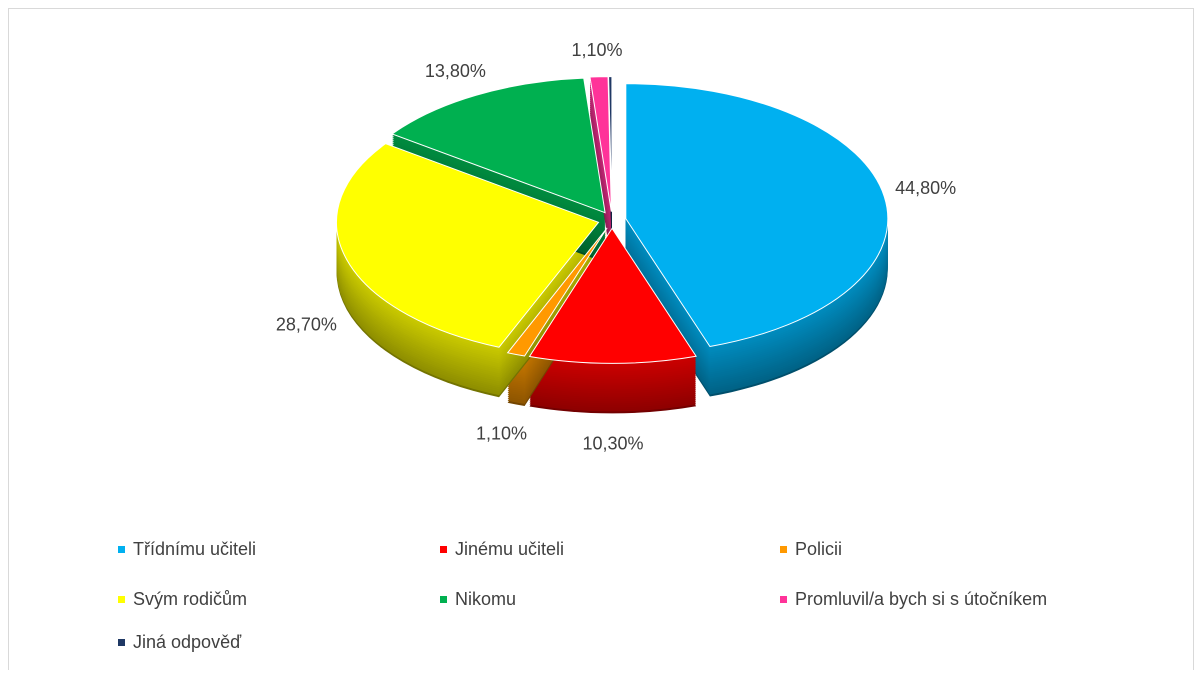 This screenshot has height=675, width=1202. I want to click on legend-label: Promluvil/a bych si s útočníkem, so click(921, 599).